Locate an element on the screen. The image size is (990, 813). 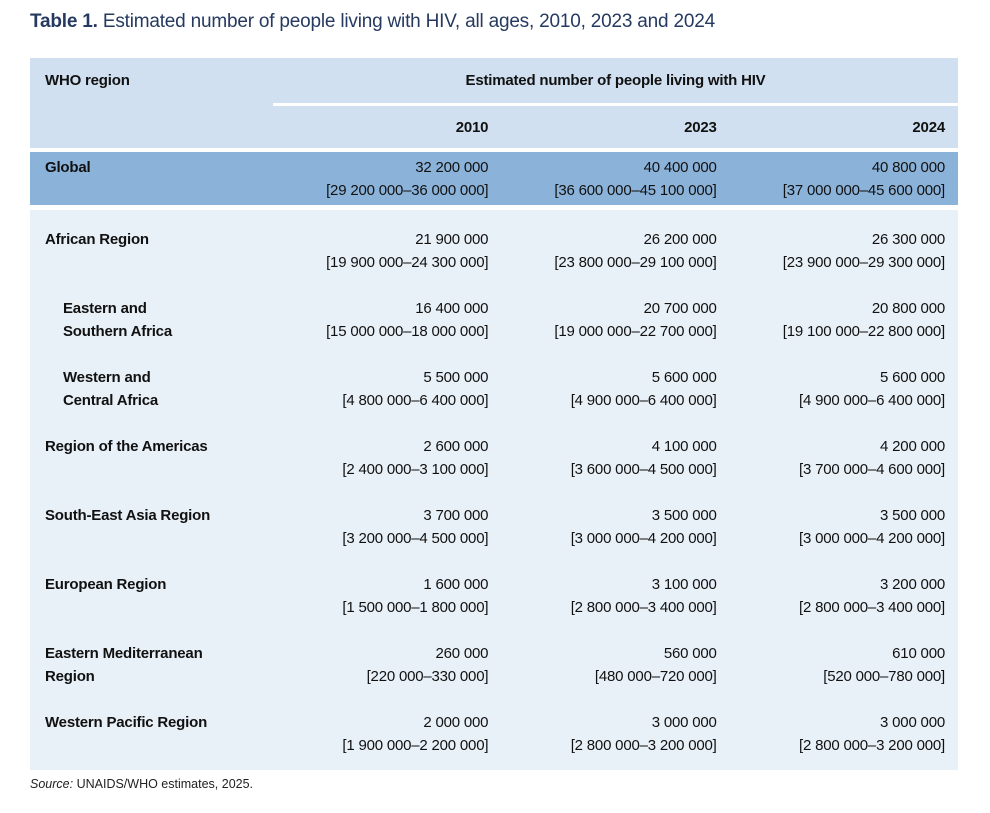
region-label-line: Region of the Americas is located at coordinates (126, 446).